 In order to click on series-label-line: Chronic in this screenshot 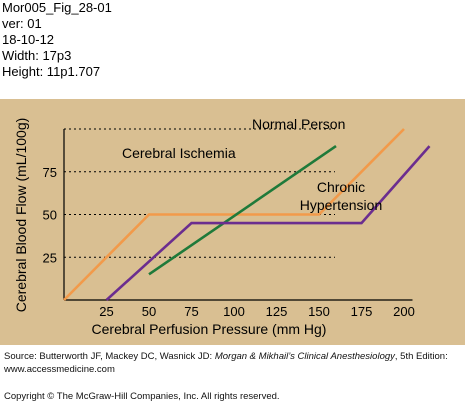, I will do `click(341, 187)`.